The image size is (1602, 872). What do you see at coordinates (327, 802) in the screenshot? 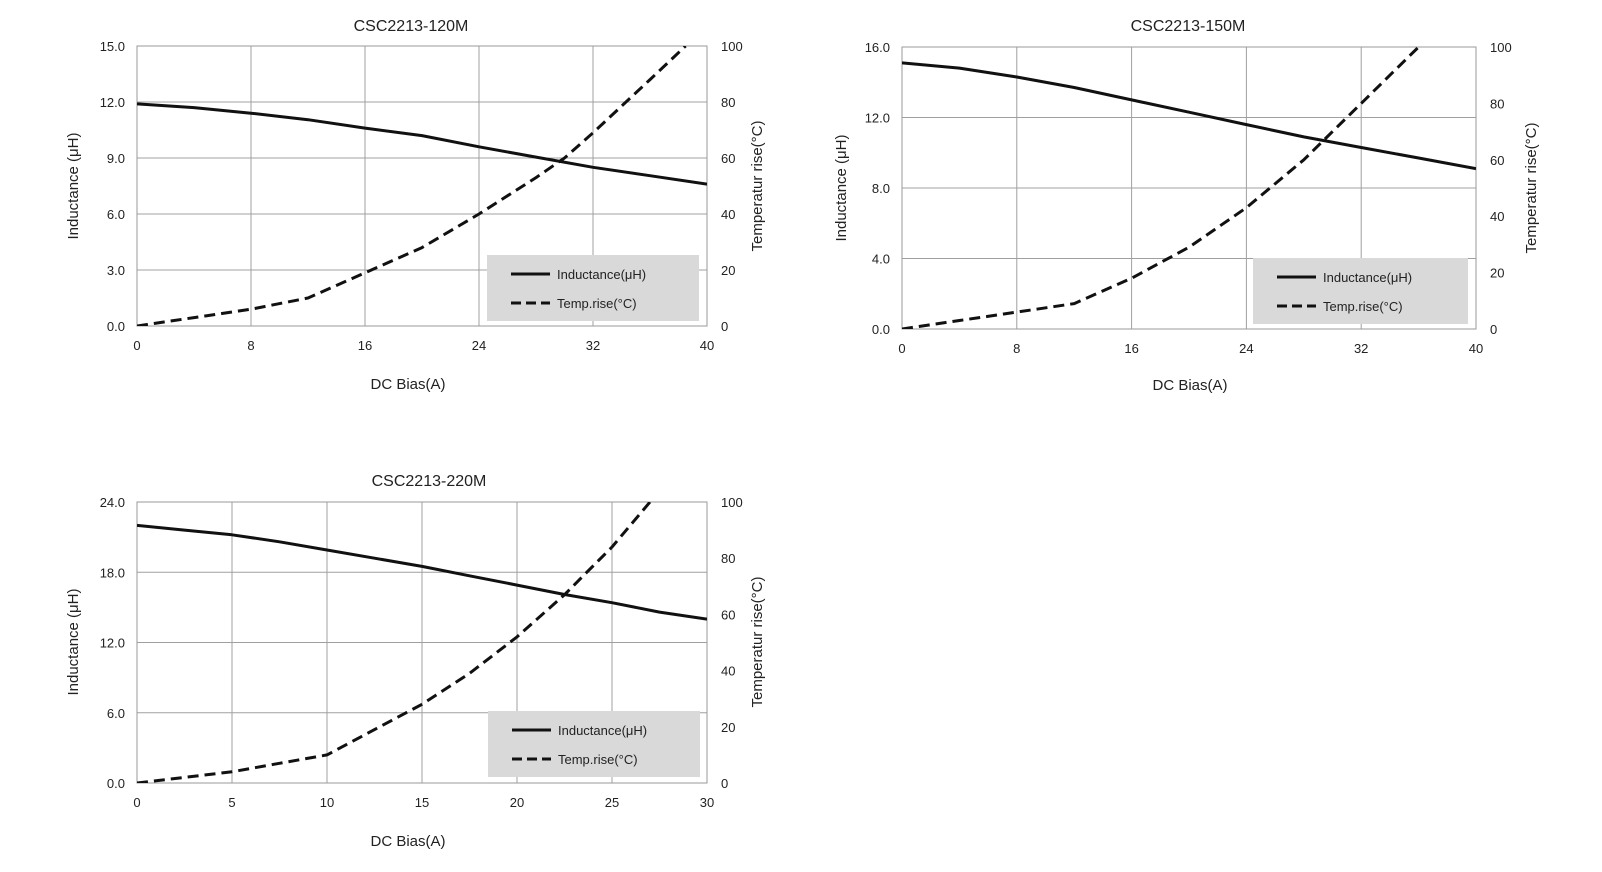
I see `x-tick-label: 10` at bounding box center [327, 802].